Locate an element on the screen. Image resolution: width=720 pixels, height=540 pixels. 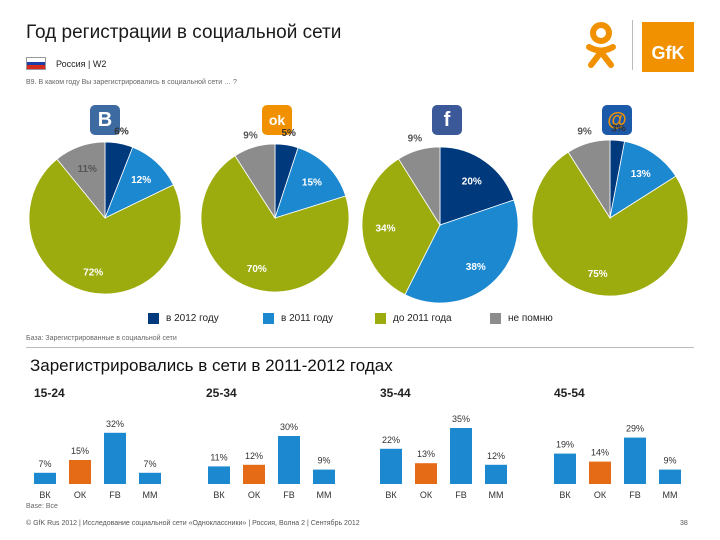
pie-slice-label: 70% is located at coordinates (257, 269).